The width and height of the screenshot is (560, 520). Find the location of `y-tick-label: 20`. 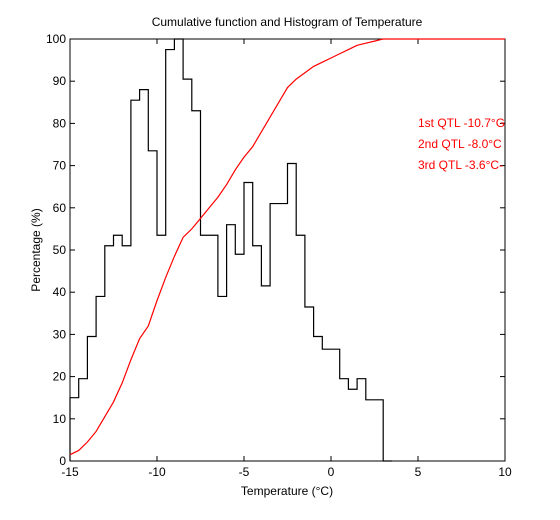

y-tick-label: 20 is located at coordinates (60, 377).